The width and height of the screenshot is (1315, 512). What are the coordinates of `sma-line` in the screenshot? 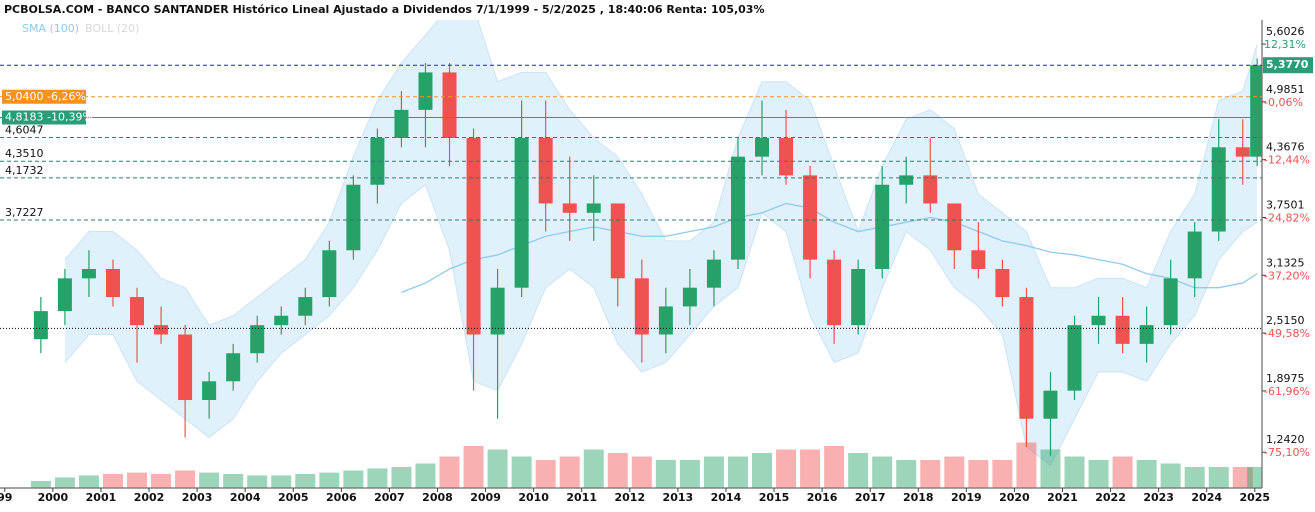 It's located at (829, 247).